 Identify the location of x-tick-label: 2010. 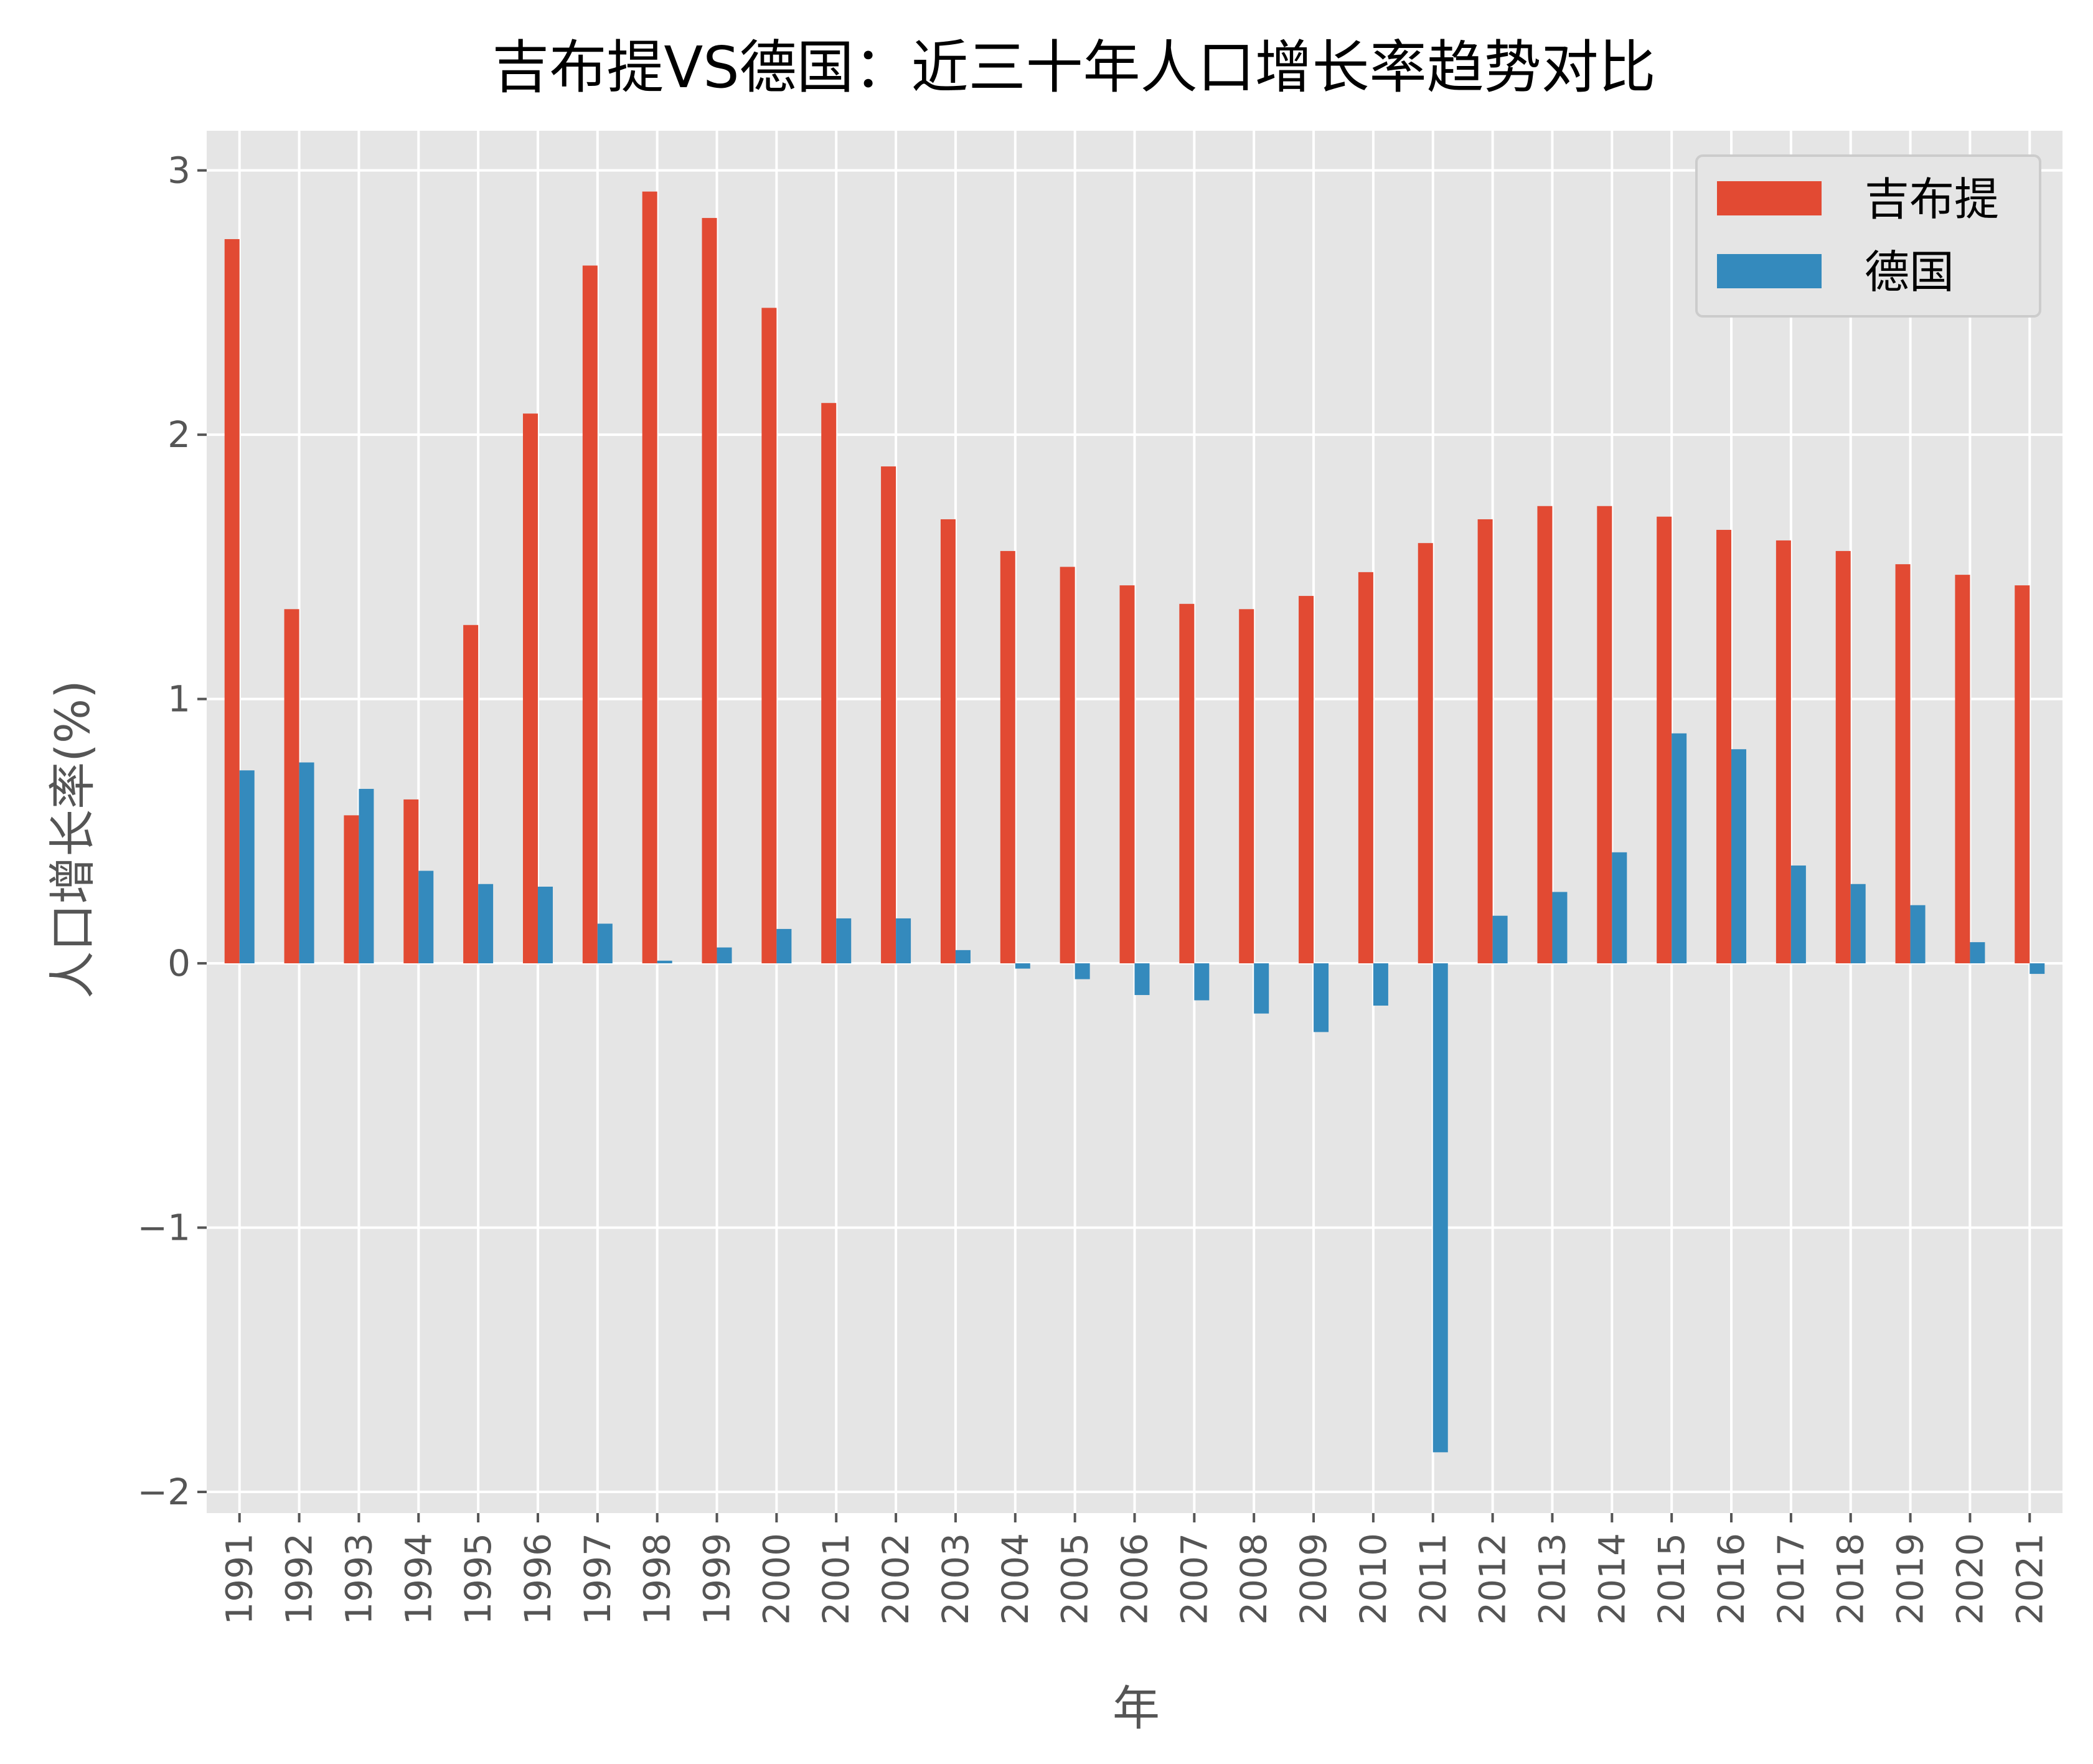
(1373, 1579).